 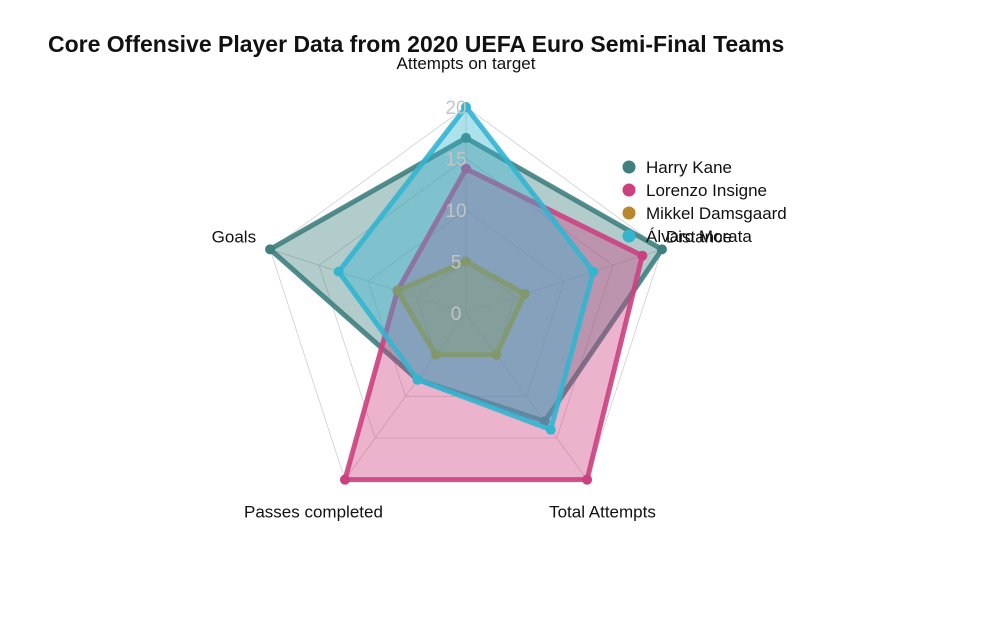 I want to click on tick-label: 5, so click(x=456, y=263).